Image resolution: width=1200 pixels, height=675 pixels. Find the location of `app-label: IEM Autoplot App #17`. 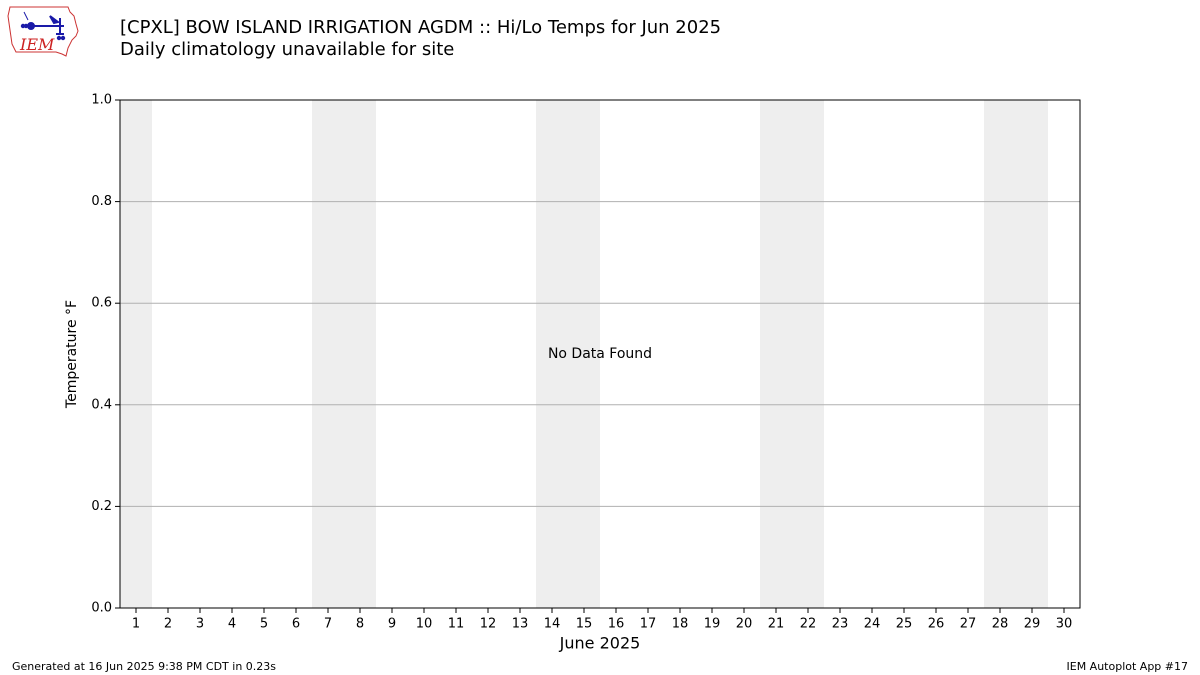

app-label: IEM Autoplot App #17 is located at coordinates (1127, 666).